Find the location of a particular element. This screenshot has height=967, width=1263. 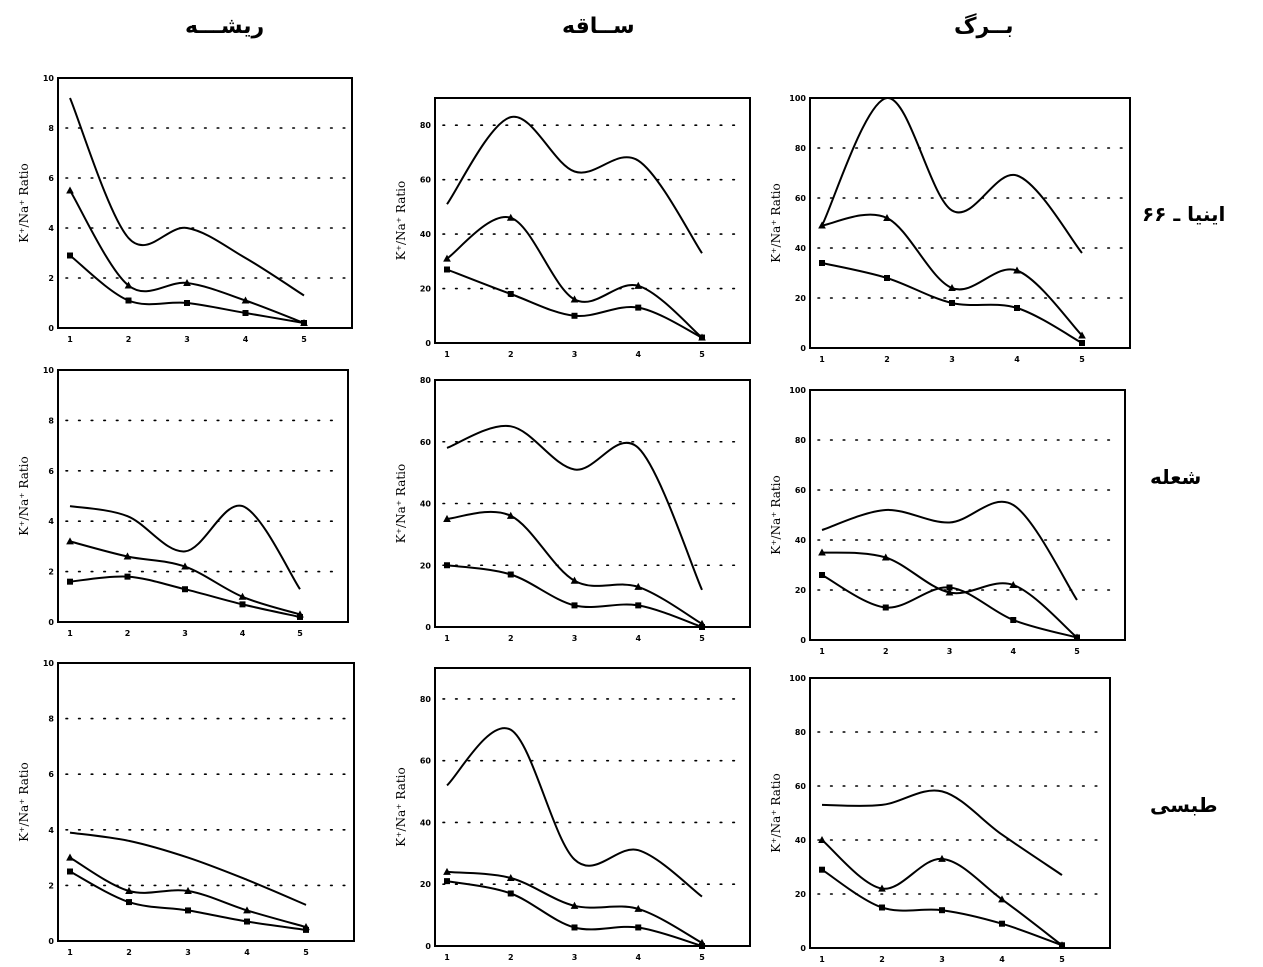

y-tick-label: 8 is located at coordinates (51, 128).